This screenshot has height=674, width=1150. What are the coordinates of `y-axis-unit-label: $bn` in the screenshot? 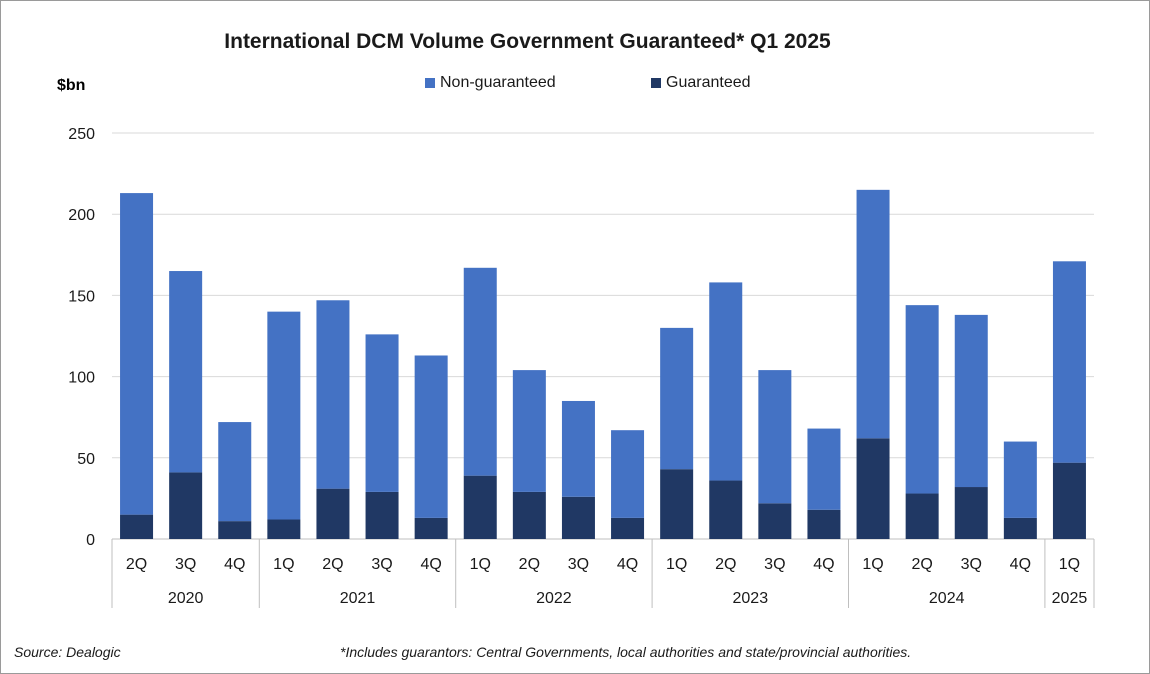 It's located at (71, 85).